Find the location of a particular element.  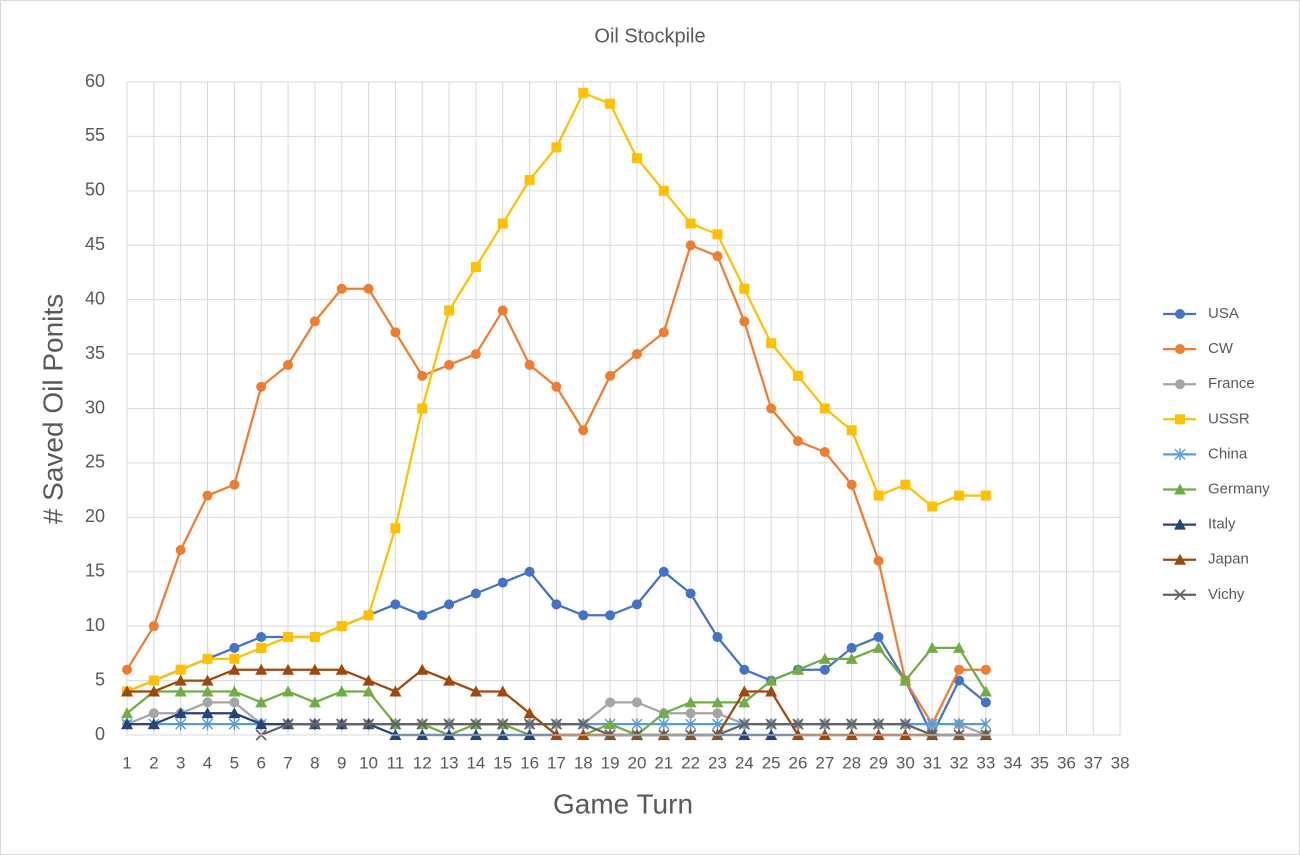

x-tick-label: 38 is located at coordinates (1120, 762).